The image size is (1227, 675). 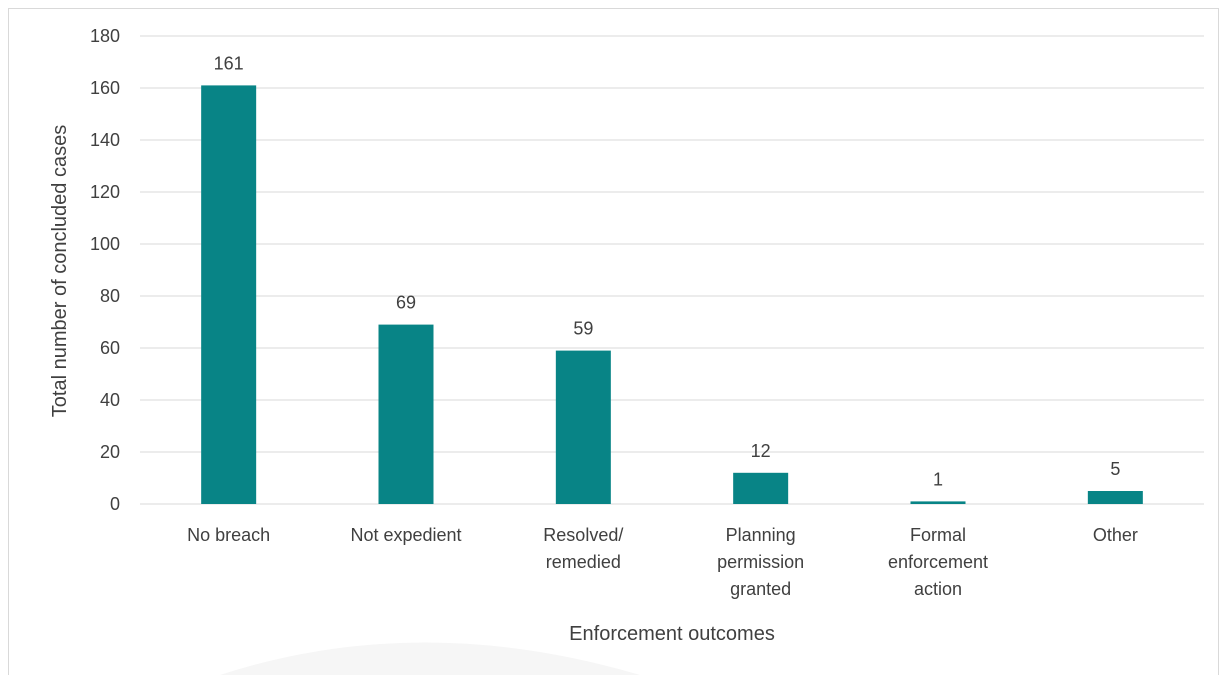 I want to click on x-category-label: Planning permission granted, so click(x=760, y=562).